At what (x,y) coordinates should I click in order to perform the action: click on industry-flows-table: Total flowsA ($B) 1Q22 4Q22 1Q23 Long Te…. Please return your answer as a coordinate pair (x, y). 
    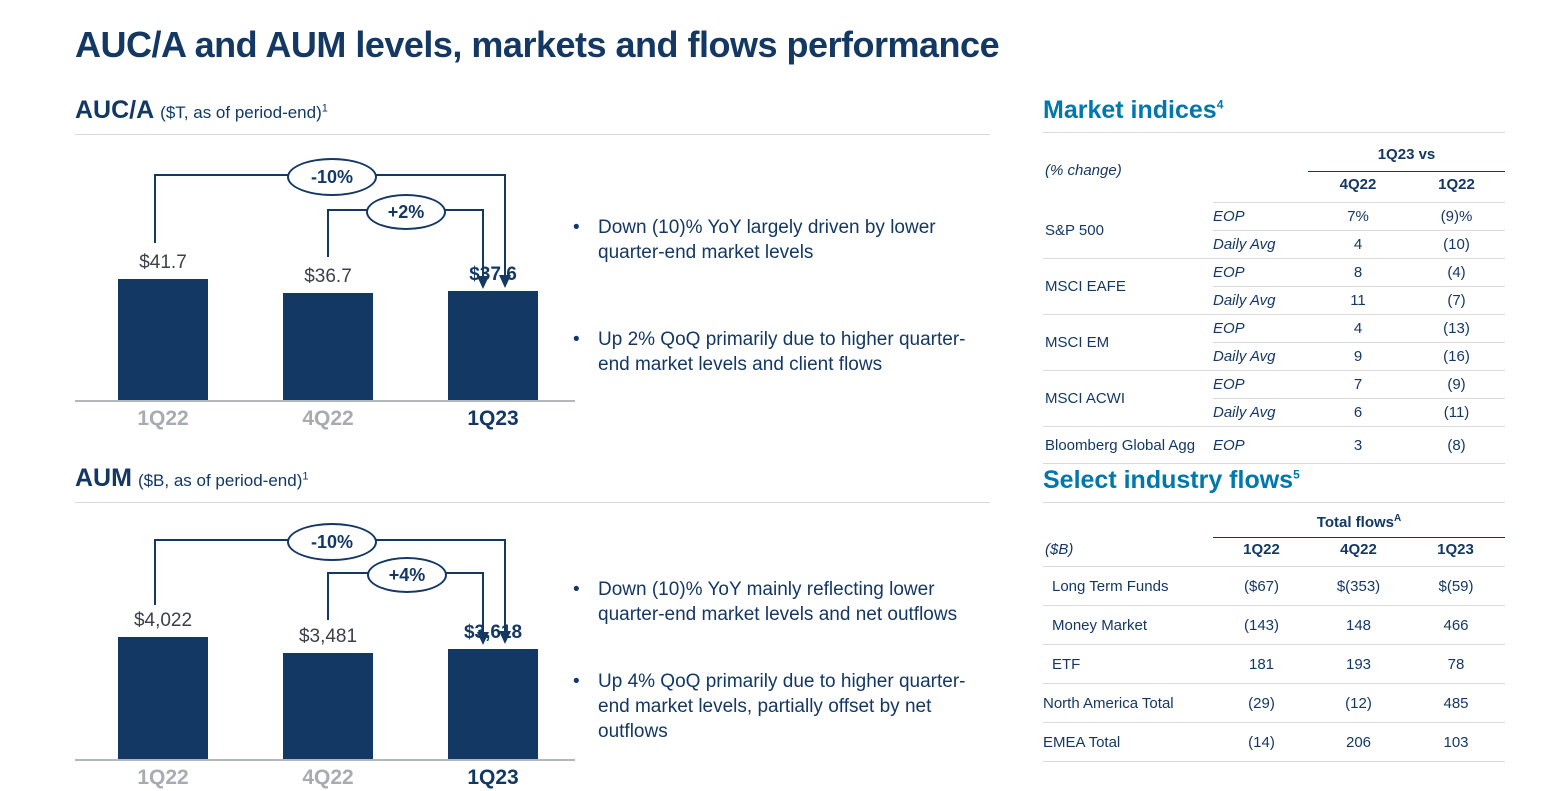
    Looking at the image, I should click on (1274, 635).